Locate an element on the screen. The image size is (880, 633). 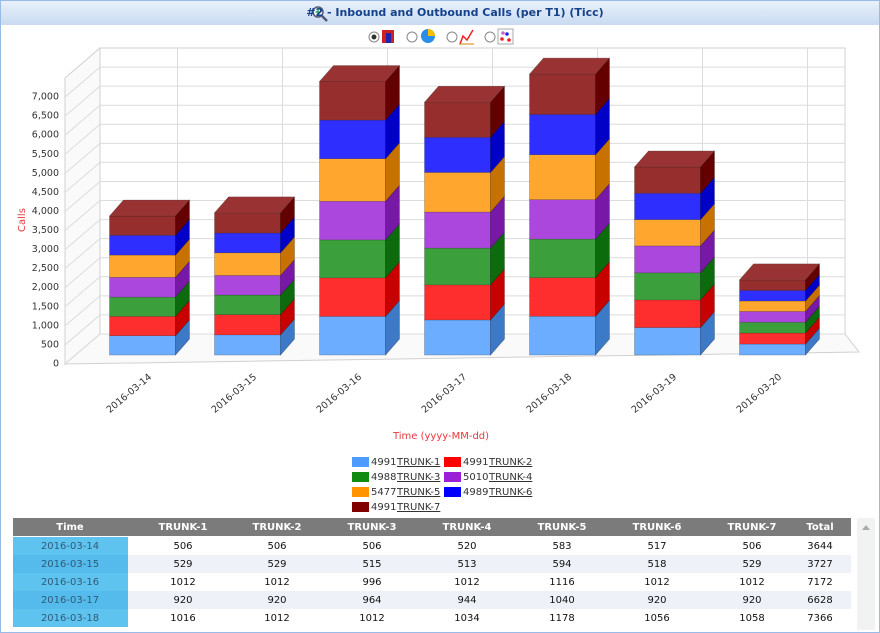
value-cell: 520 is located at coordinates (466, 546).